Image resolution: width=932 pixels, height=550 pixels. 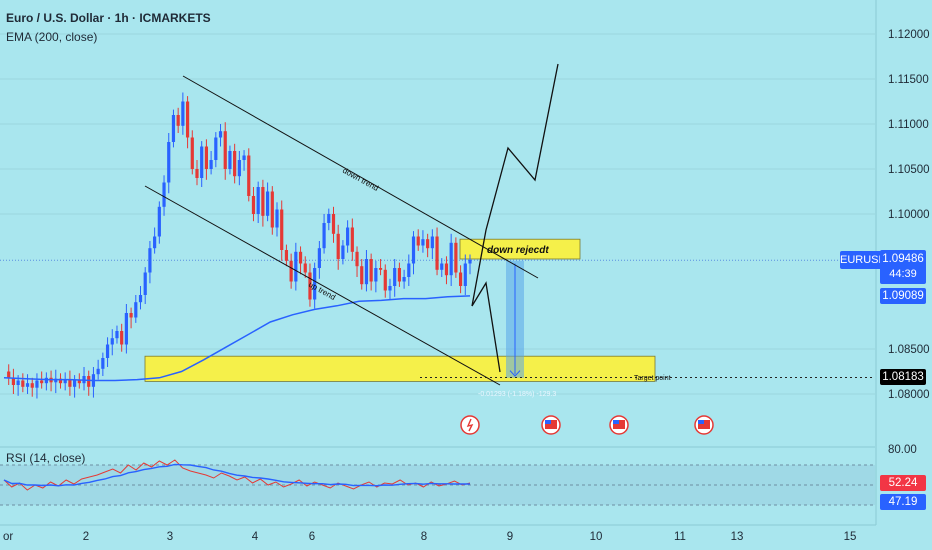 What do you see at coordinates (850, 537) in the screenshot?
I see `x-tick-label: 15` at bounding box center [850, 537].